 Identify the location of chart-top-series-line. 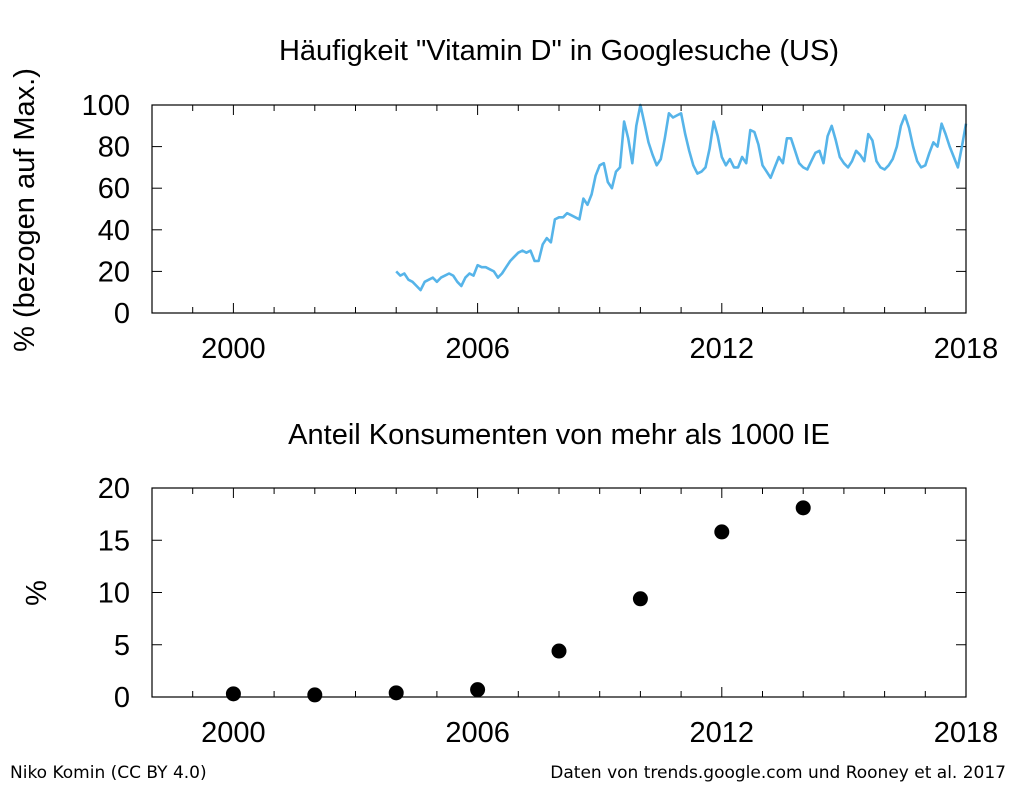
(681, 197).